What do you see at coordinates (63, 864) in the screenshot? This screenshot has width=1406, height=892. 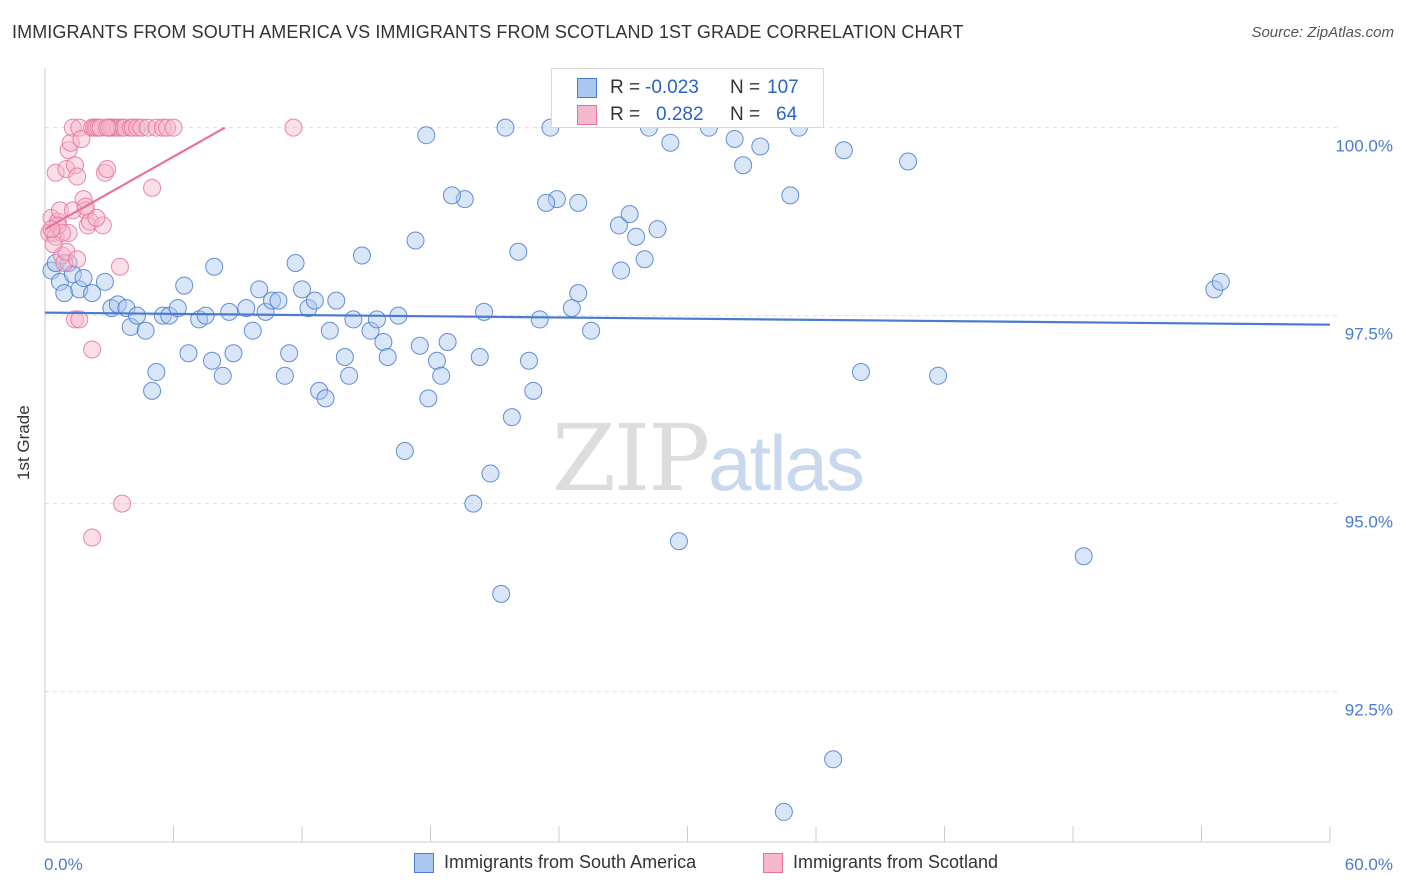 I see `x-tick-label: 0.0%` at bounding box center [63, 864].